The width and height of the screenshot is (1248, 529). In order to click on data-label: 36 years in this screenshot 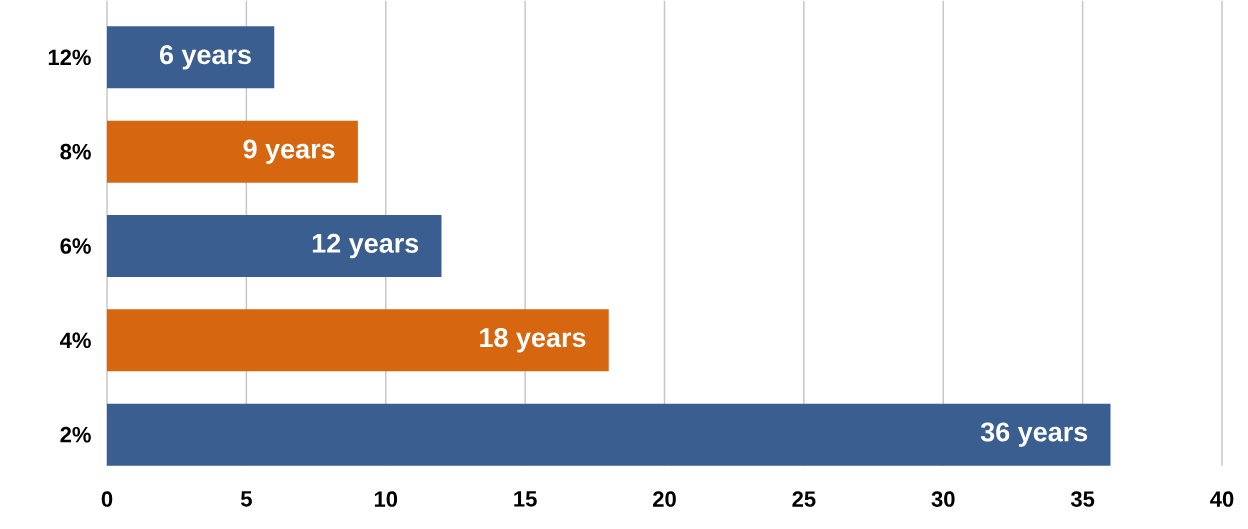, I will do `click(1034, 434)`.